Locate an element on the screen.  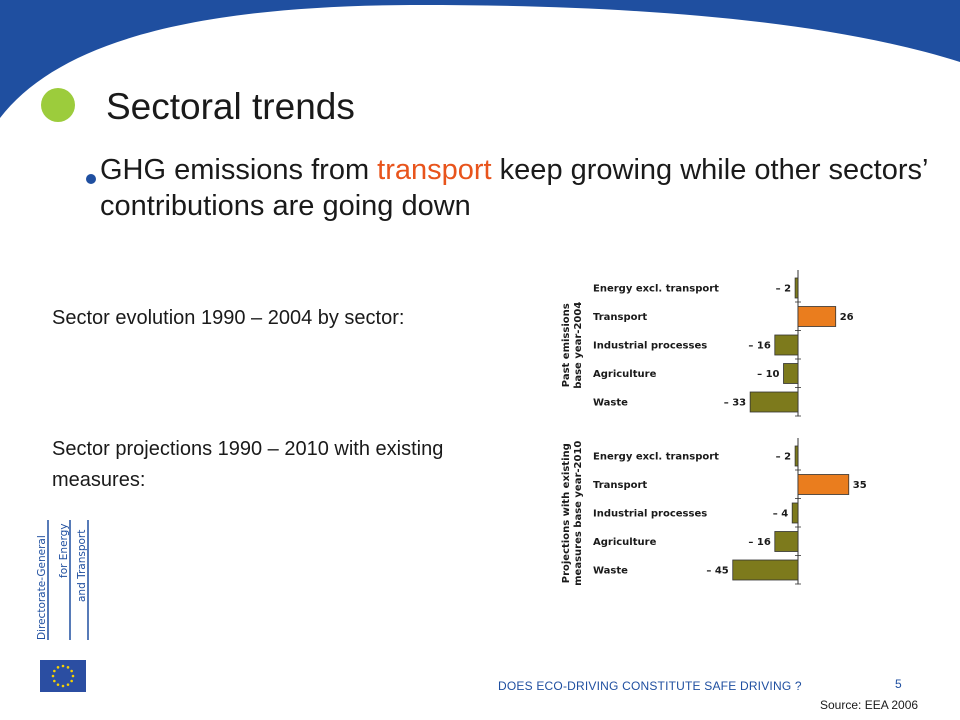
page-number: 5 is located at coordinates (898, 684).